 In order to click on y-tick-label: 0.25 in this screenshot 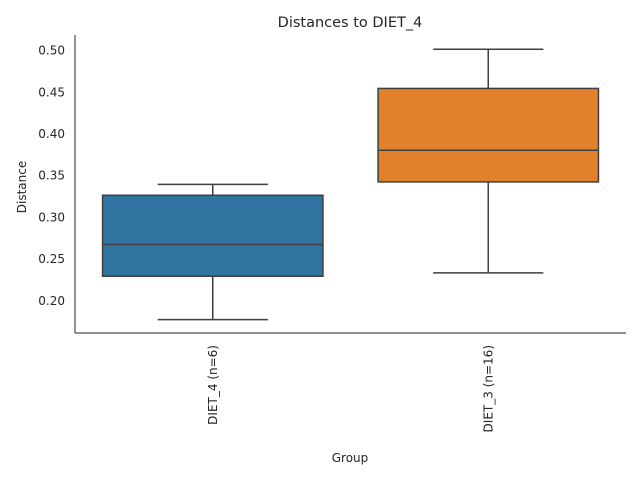, I will do `click(51, 259)`.